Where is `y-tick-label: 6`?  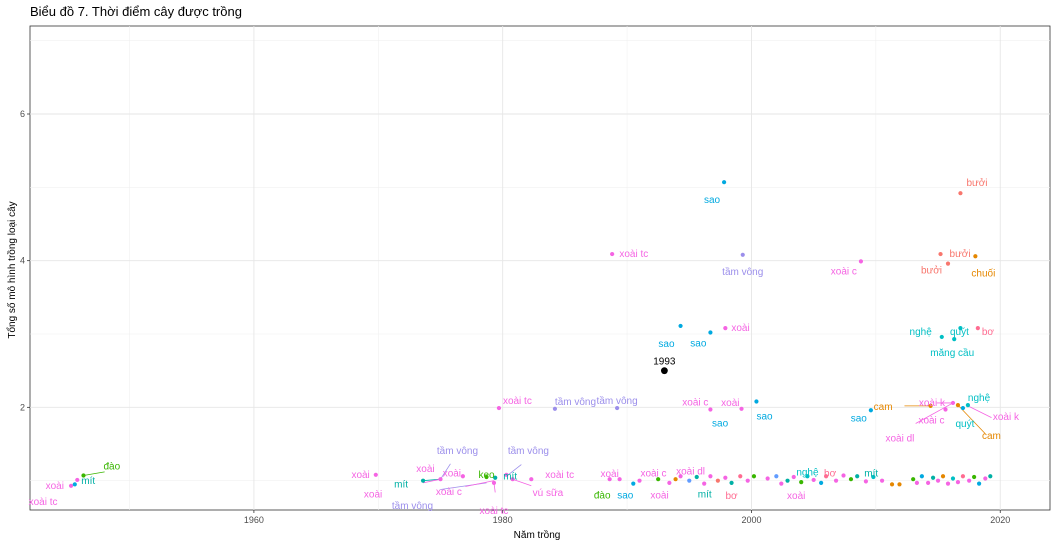
y-tick-label: 6 is located at coordinates (22, 114).